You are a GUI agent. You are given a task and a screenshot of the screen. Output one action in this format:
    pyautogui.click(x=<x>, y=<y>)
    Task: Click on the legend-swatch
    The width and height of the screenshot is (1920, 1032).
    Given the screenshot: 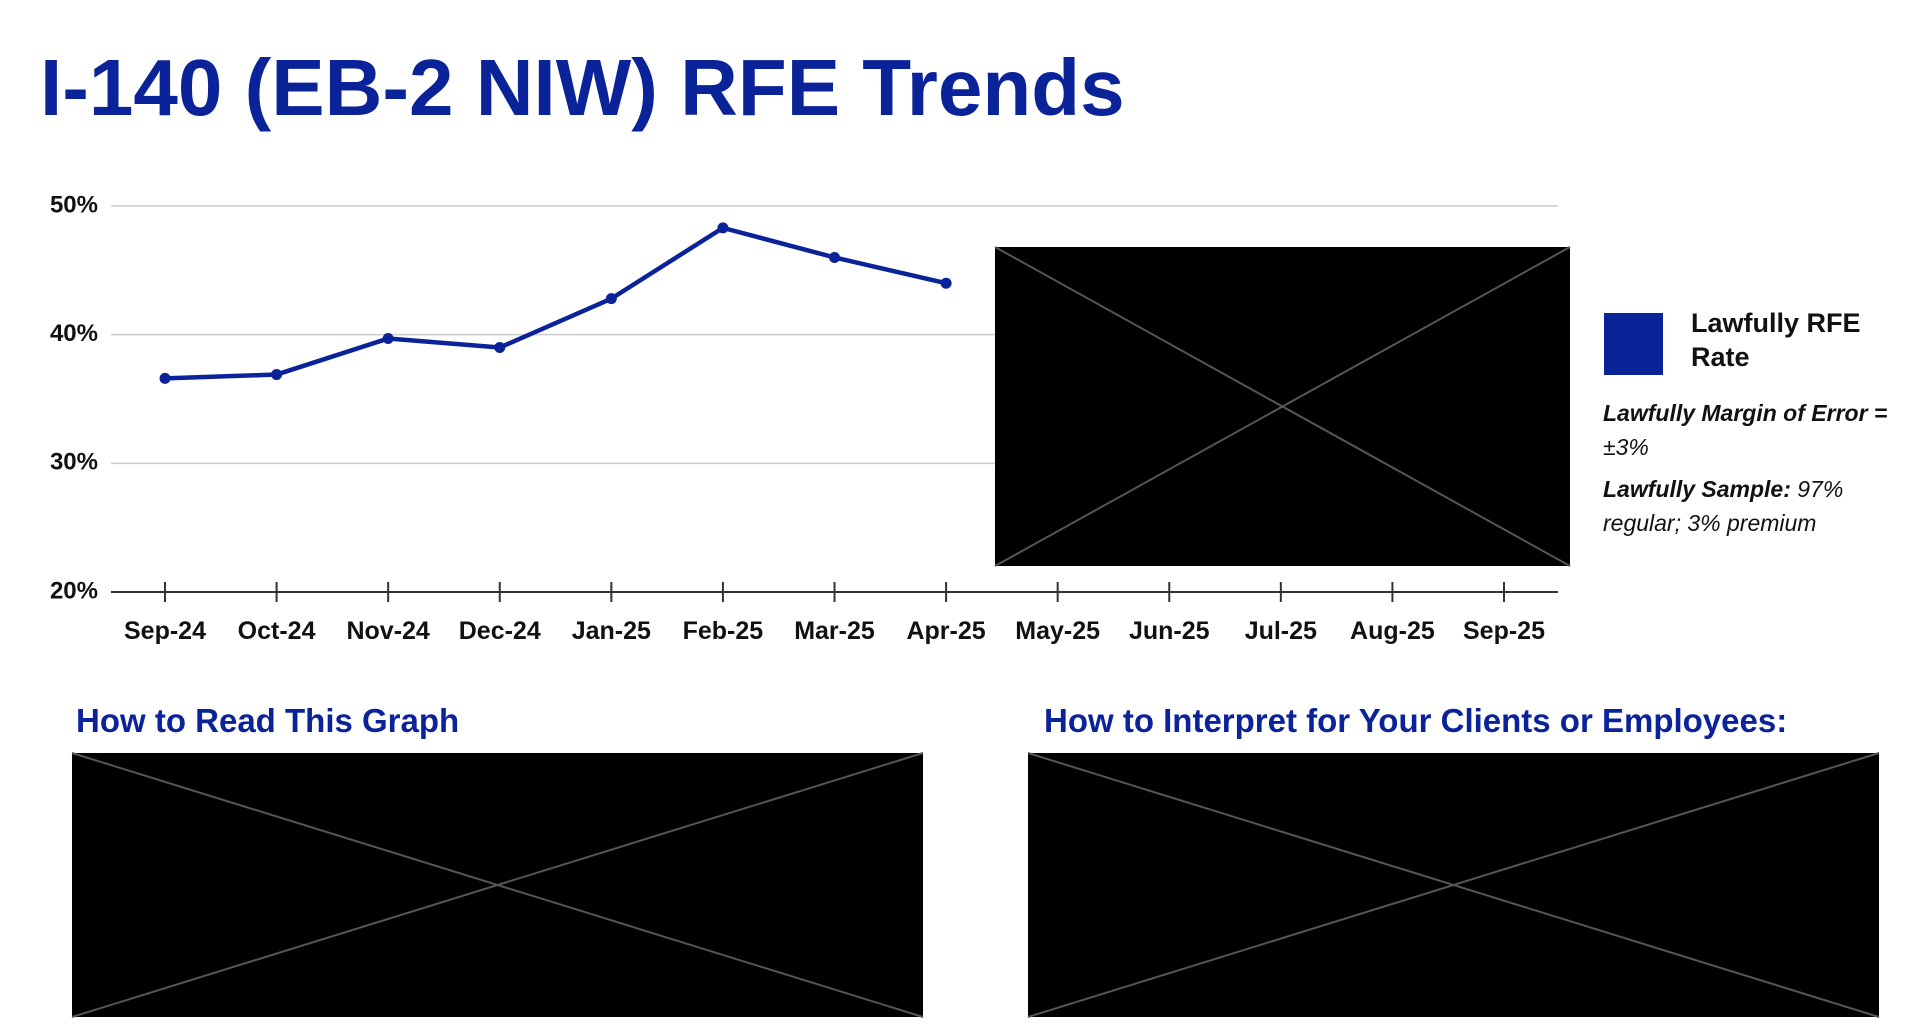 What is the action you would take?
    pyautogui.click(x=1633, y=344)
    